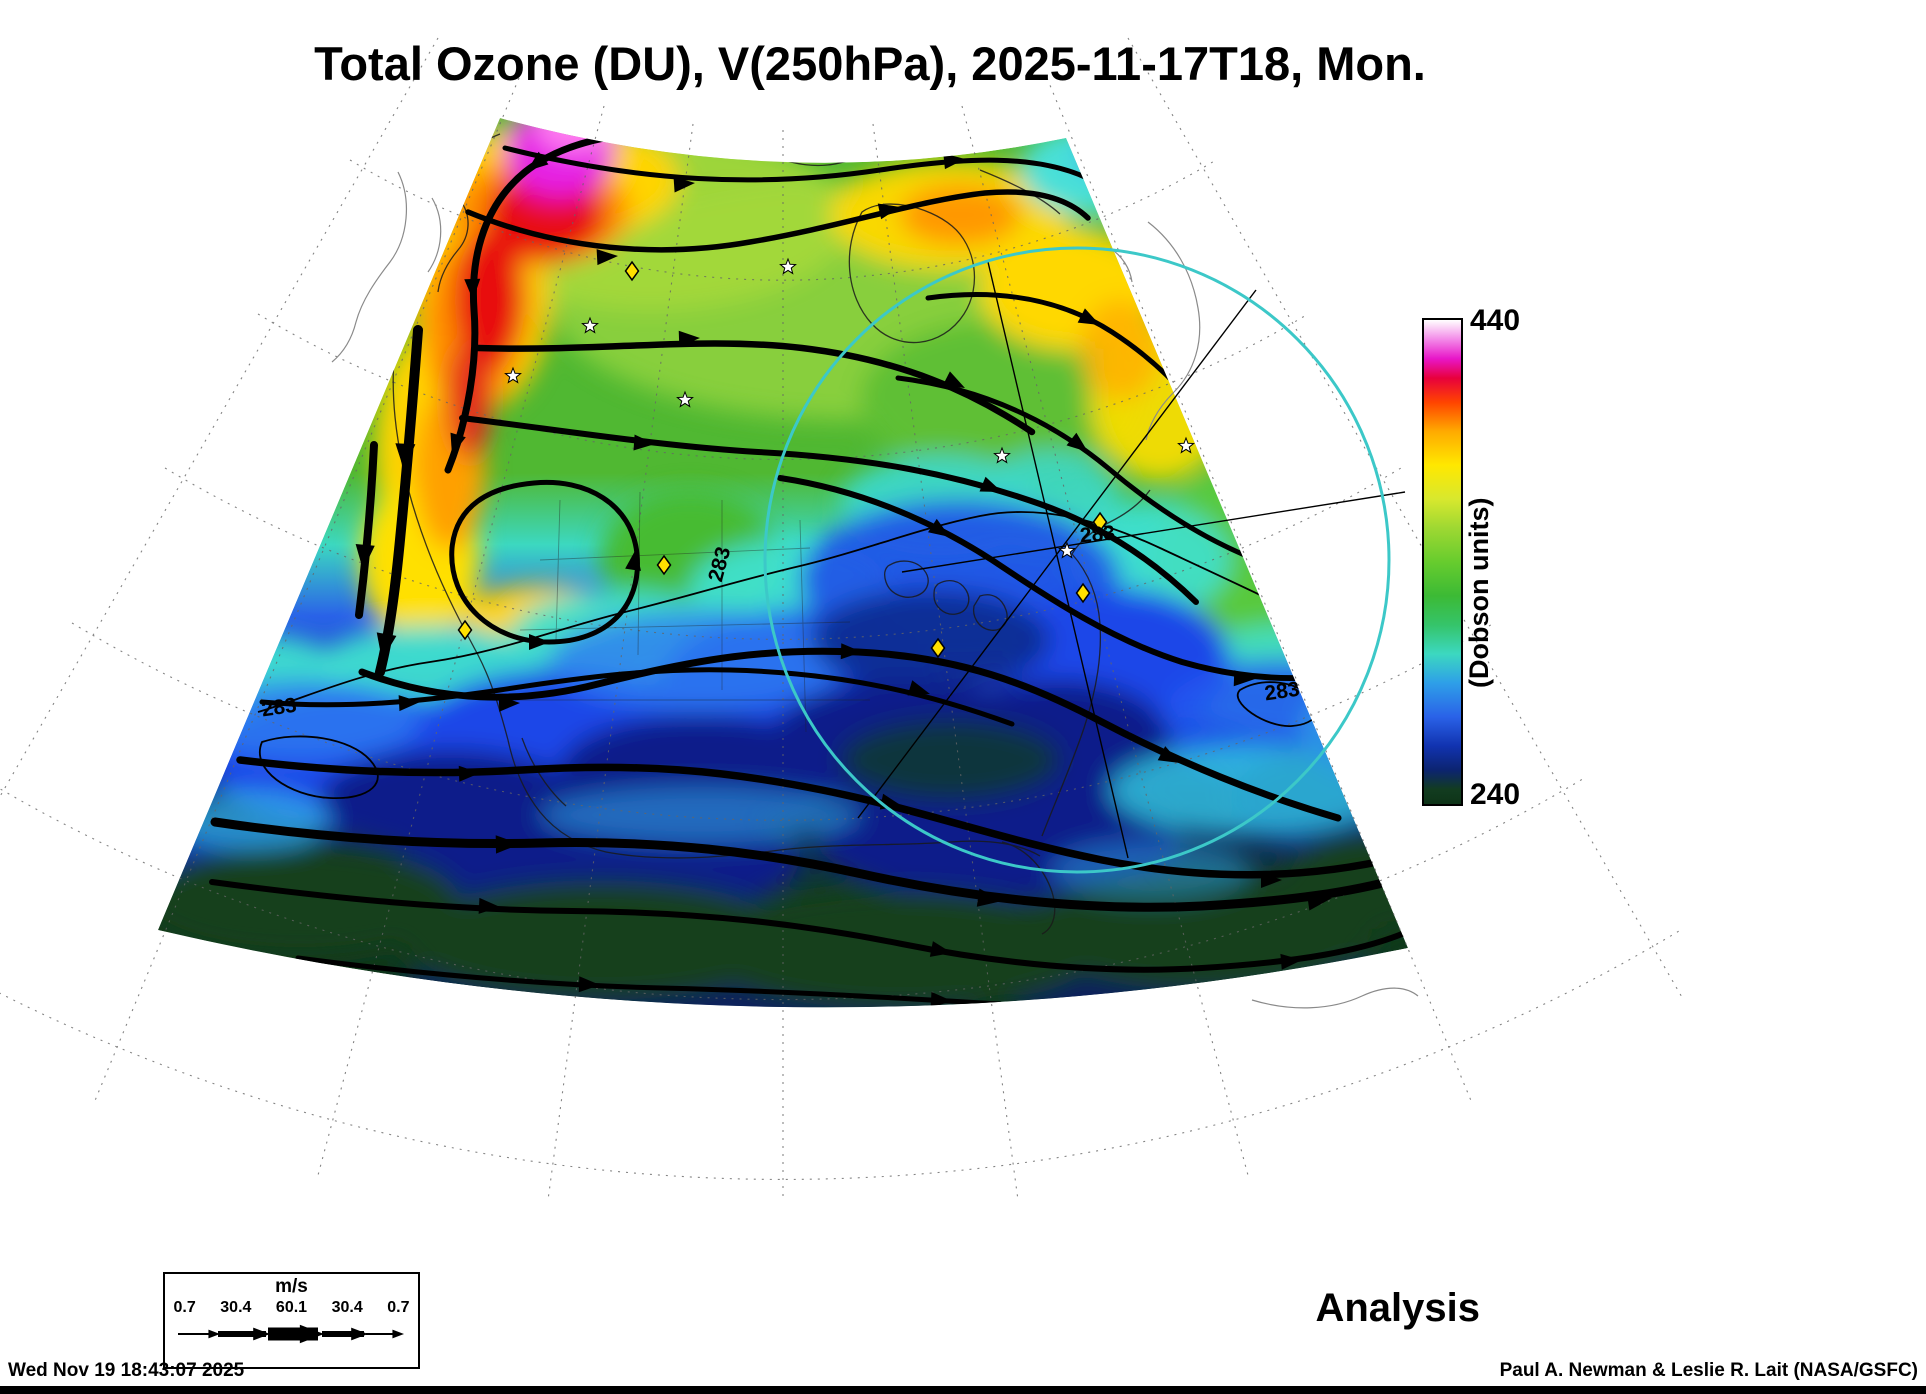 The width and height of the screenshot is (1926, 1394). I want to click on colorbar-gradient, so click(1442, 562).